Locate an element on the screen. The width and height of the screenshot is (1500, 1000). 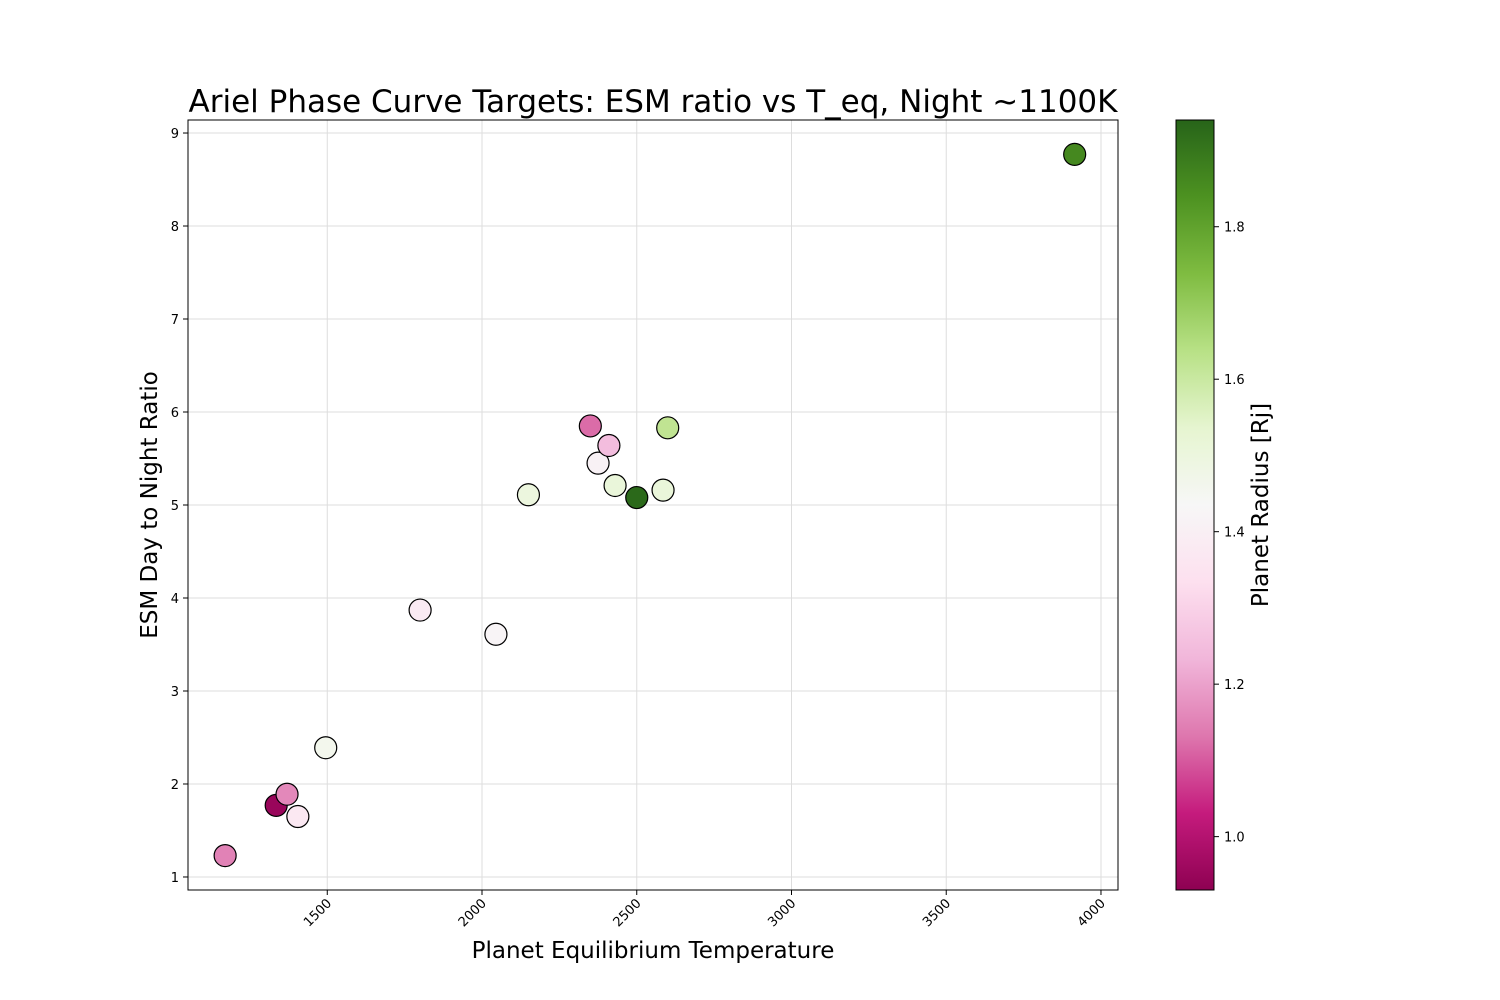
y-tick-label: 9 is located at coordinates (175, 134).